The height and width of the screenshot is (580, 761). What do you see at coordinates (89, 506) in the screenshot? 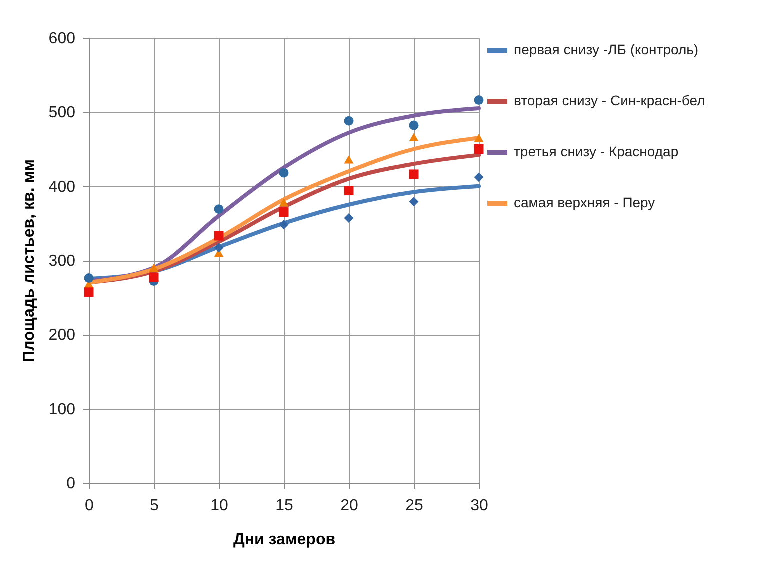
I see `x-tick-label: 0` at bounding box center [89, 506].